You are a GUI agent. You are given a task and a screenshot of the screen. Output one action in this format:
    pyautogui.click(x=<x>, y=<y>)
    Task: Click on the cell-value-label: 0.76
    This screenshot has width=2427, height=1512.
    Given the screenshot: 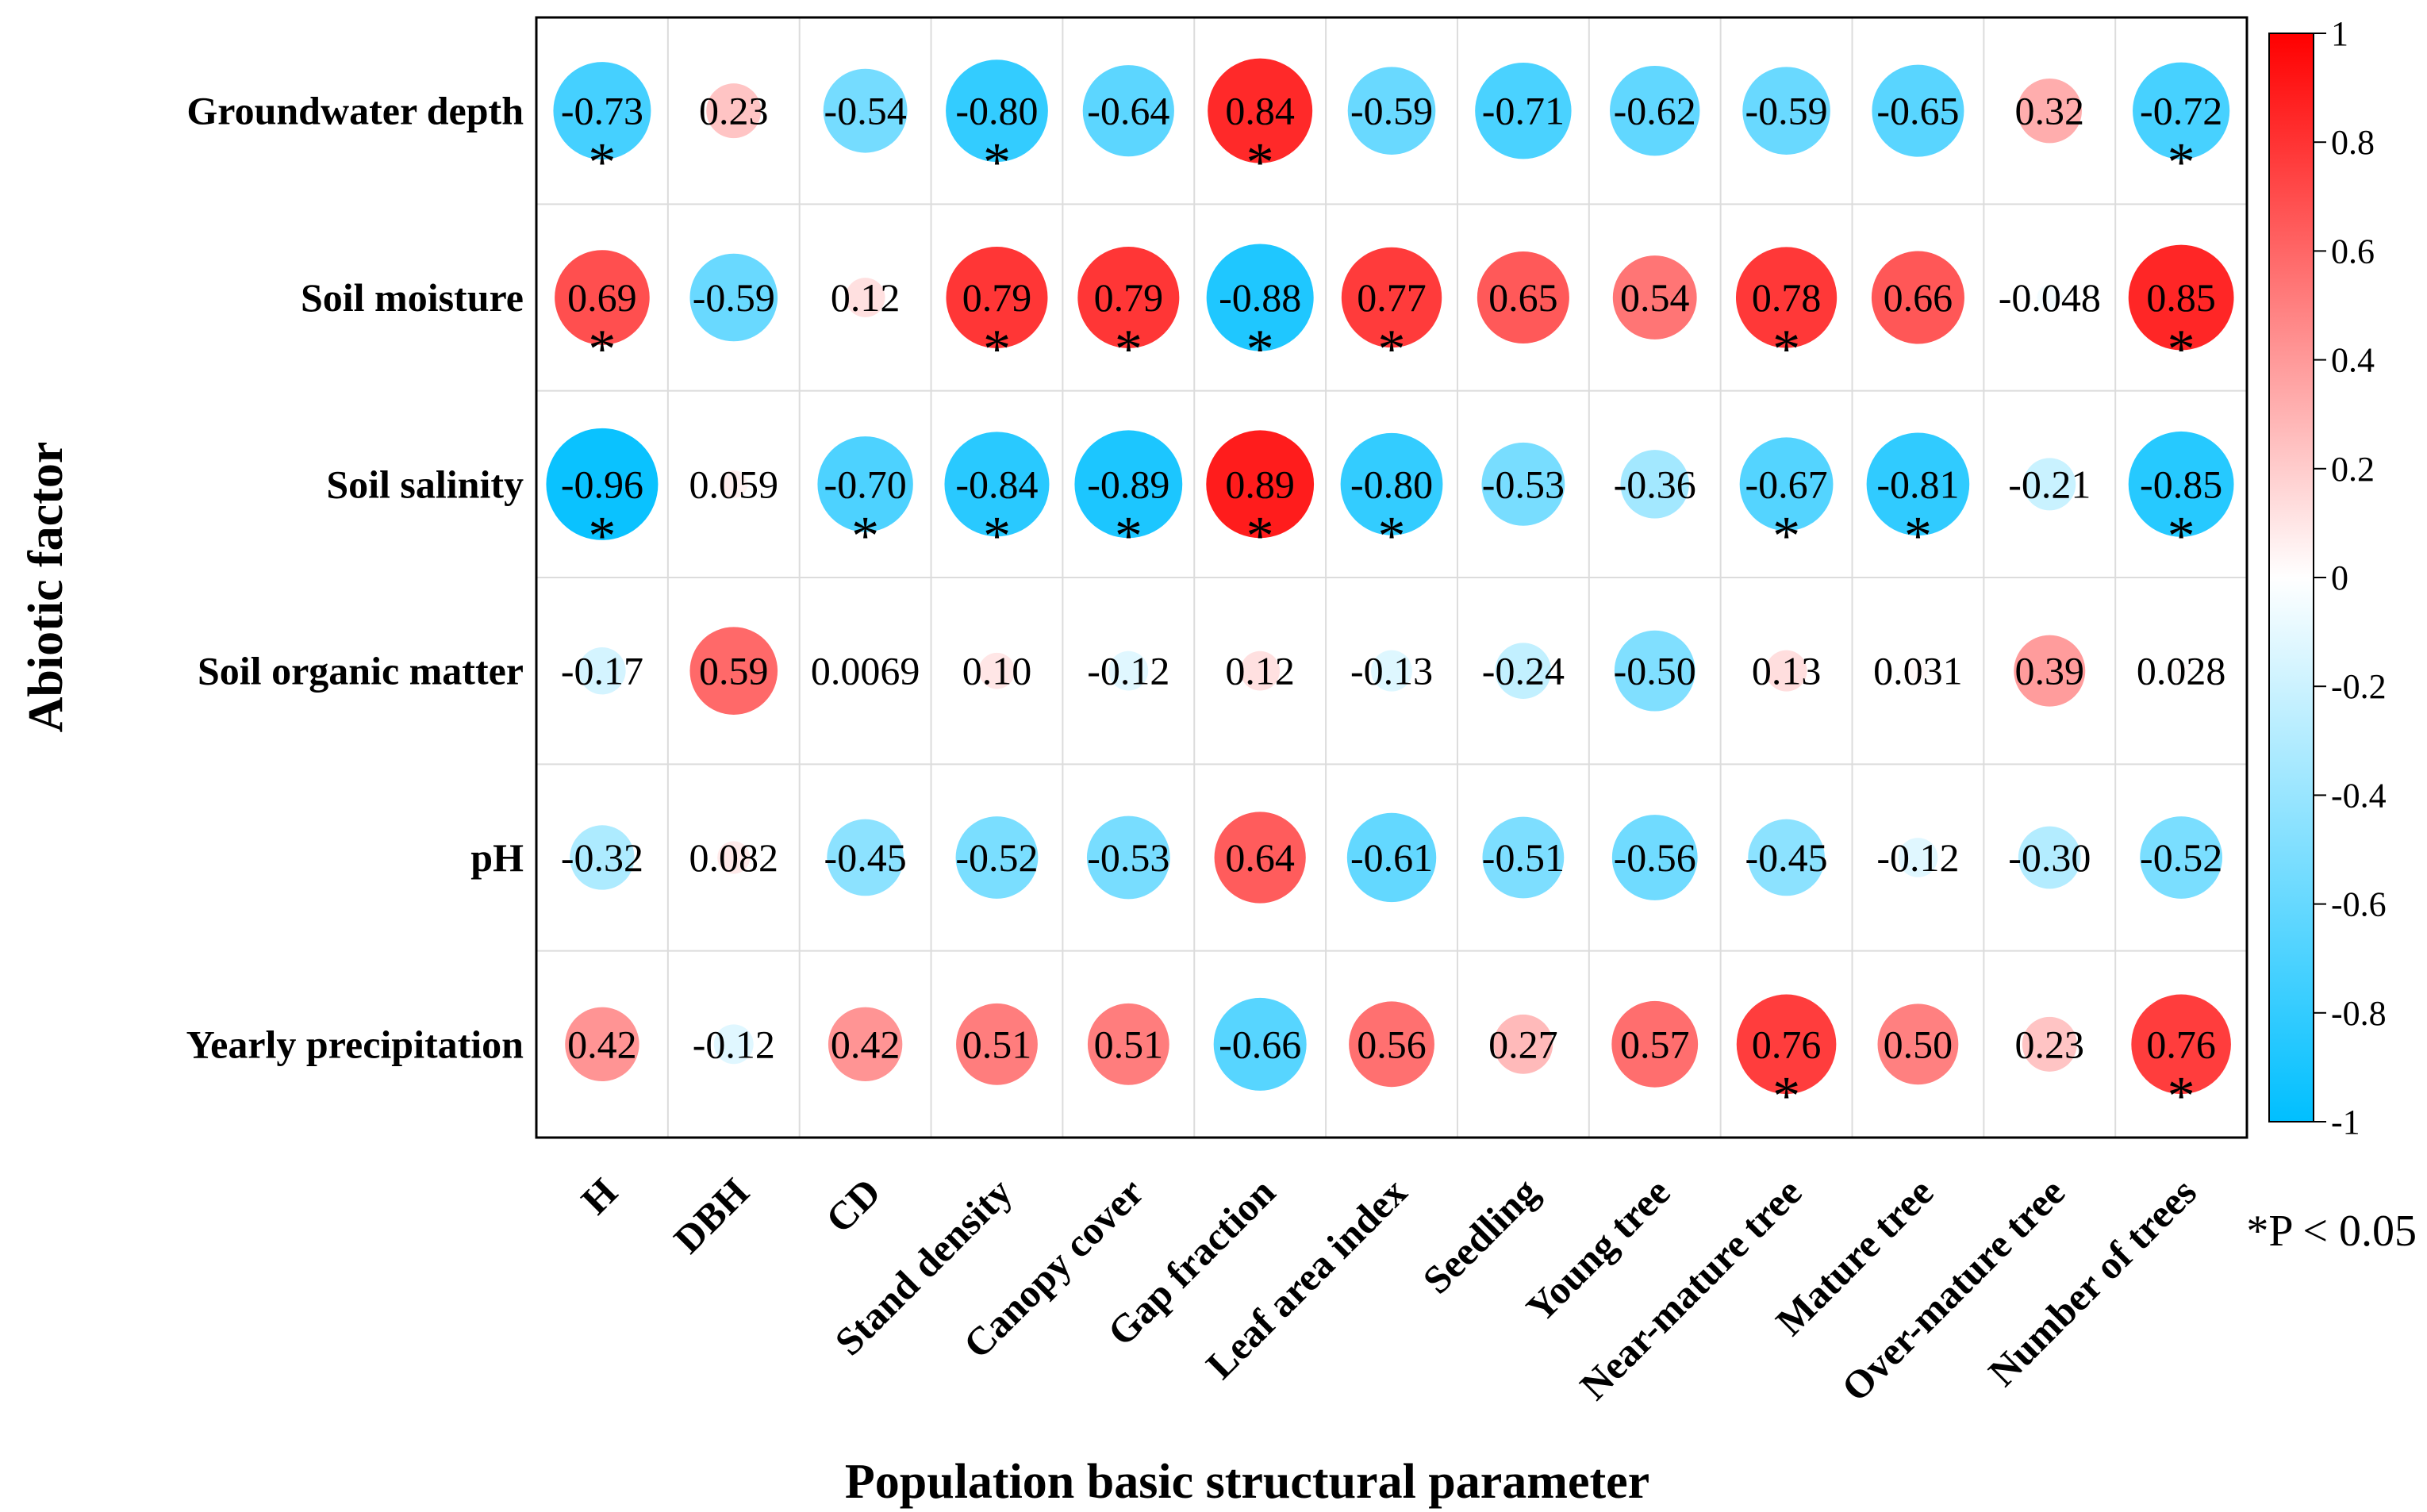 What is the action you would take?
    pyautogui.click(x=1787, y=1044)
    